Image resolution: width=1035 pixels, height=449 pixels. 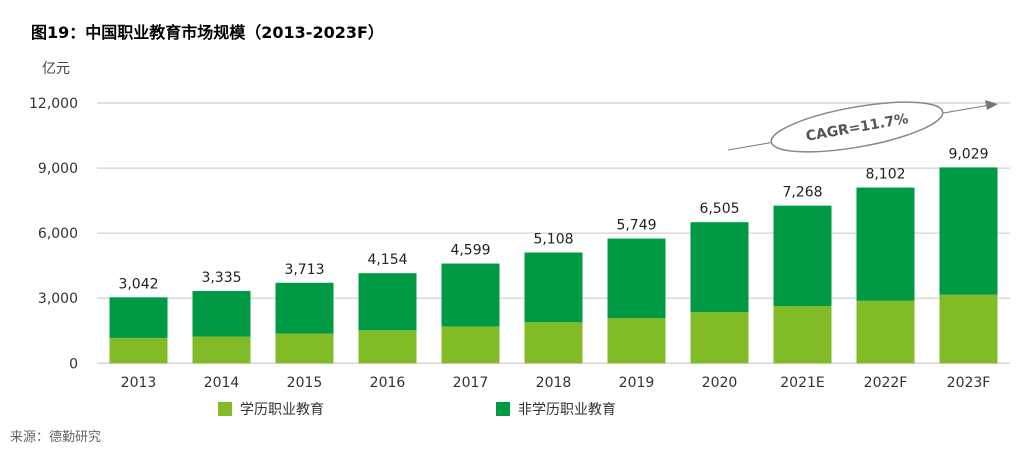 What do you see at coordinates (968, 154) in the screenshot?
I see `data-label: 9,029` at bounding box center [968, 154].